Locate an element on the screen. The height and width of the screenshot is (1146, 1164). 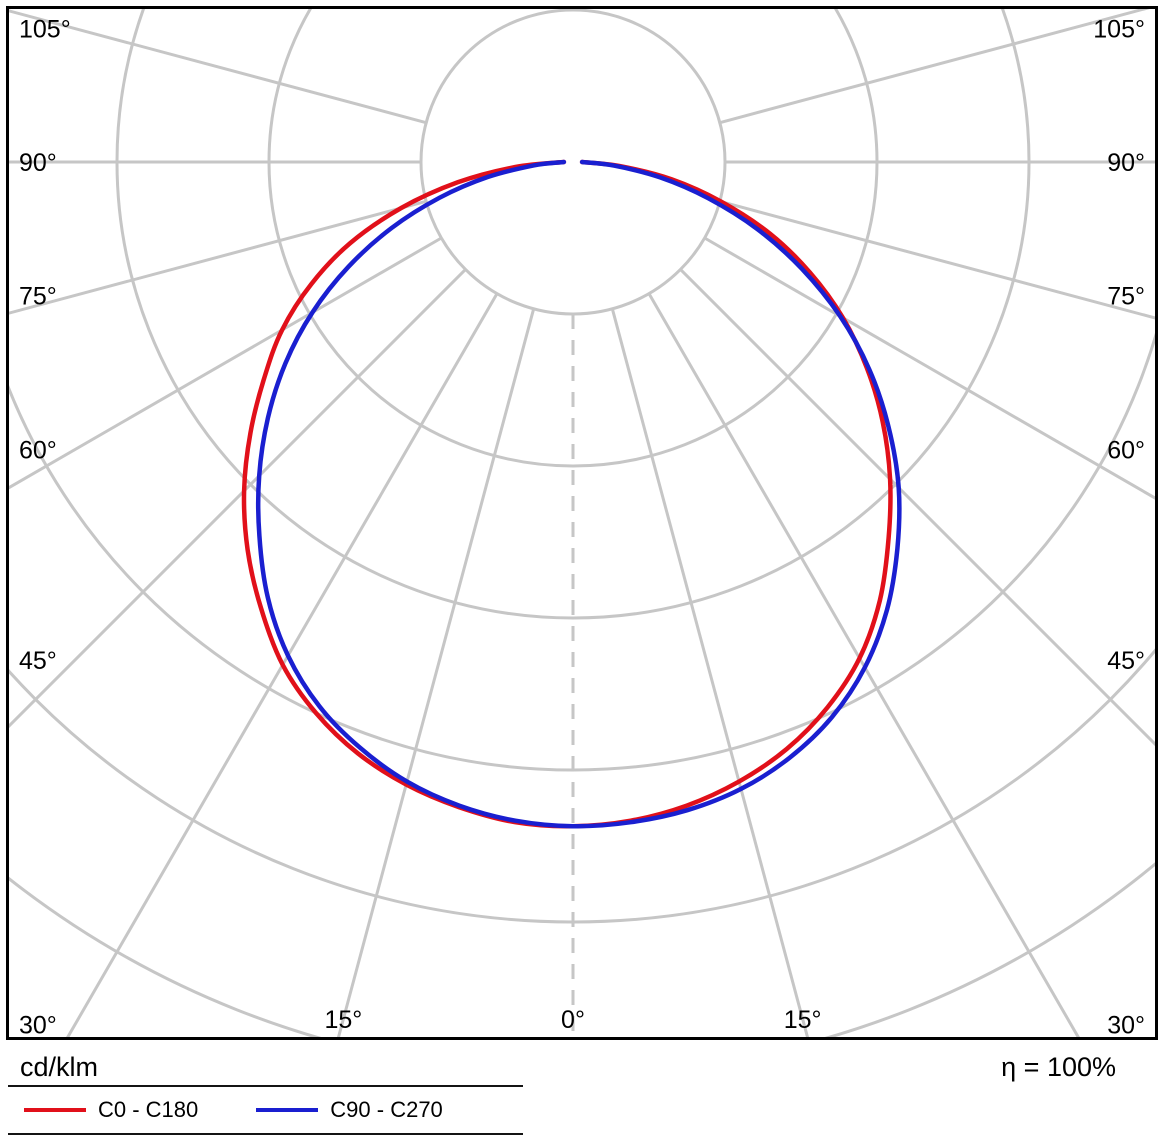
legend: C0 - C180 C90 - C270 is located at coordinates (265, 1110).